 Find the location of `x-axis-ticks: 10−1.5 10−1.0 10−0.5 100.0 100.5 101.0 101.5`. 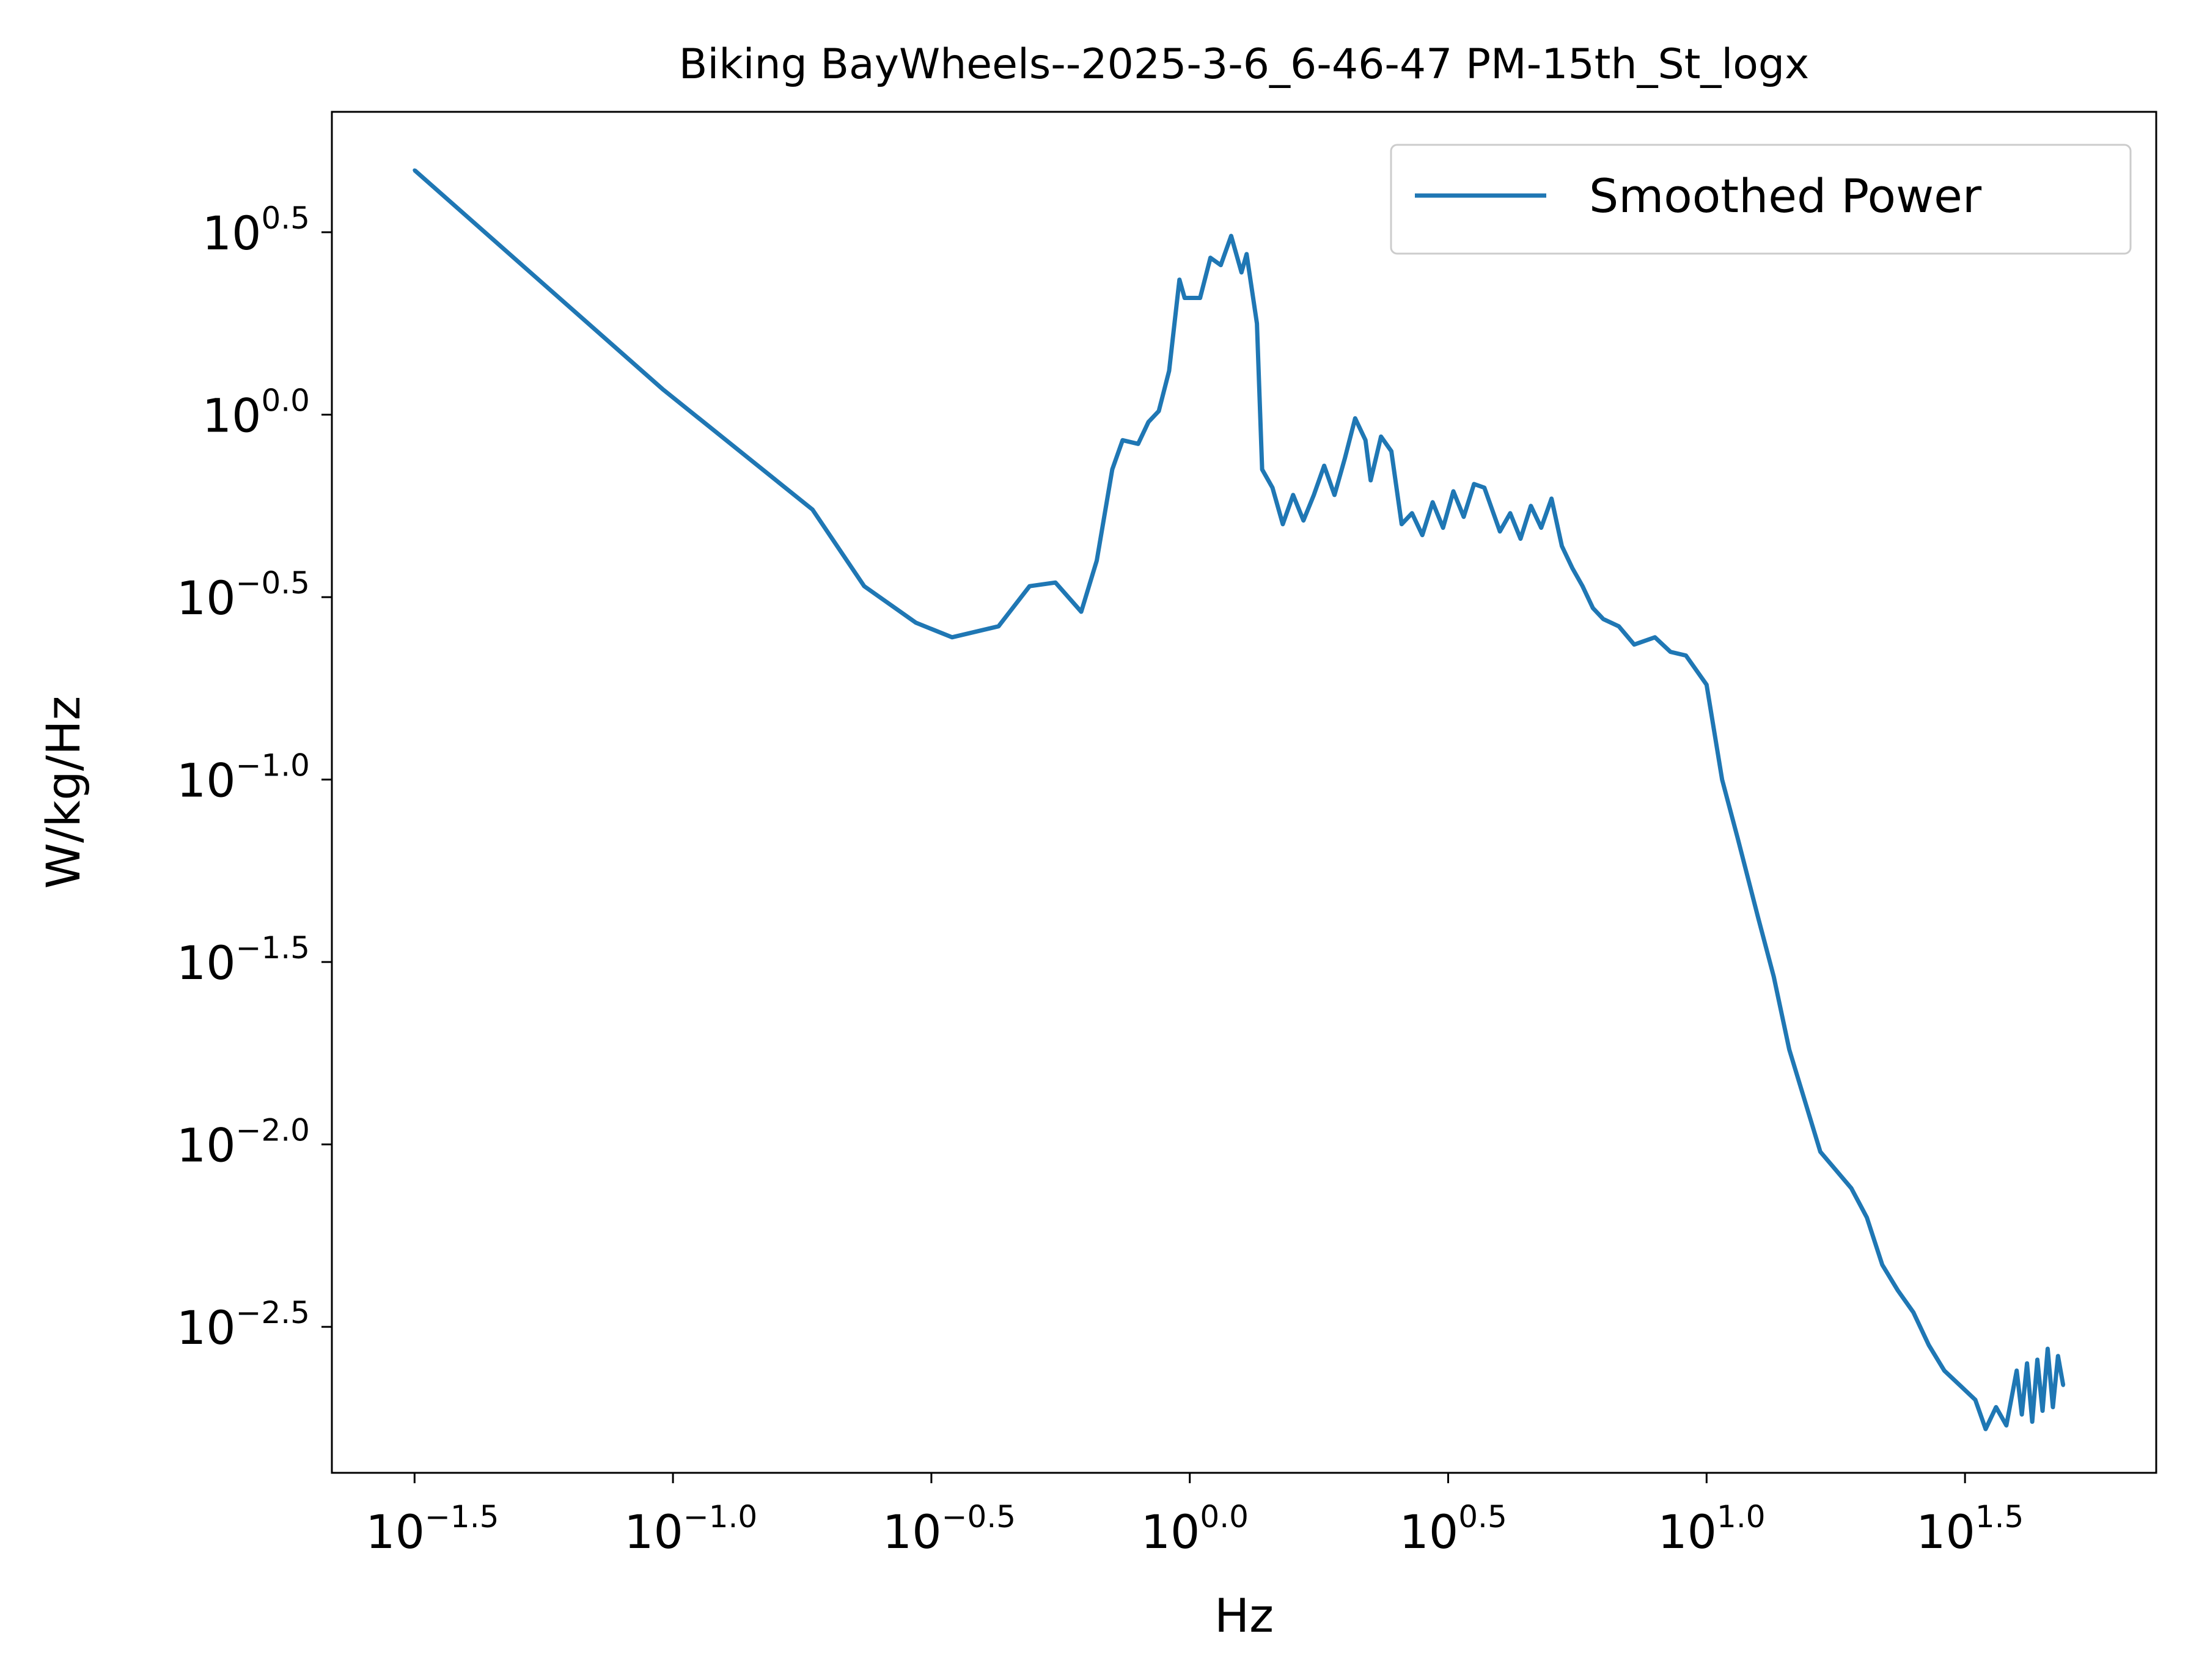

x-axis-ticks: 10−1.5 10−1.0 10−0.5 100.0 100.5 101.0 101.5 is located at coordinates (1194, 1516).